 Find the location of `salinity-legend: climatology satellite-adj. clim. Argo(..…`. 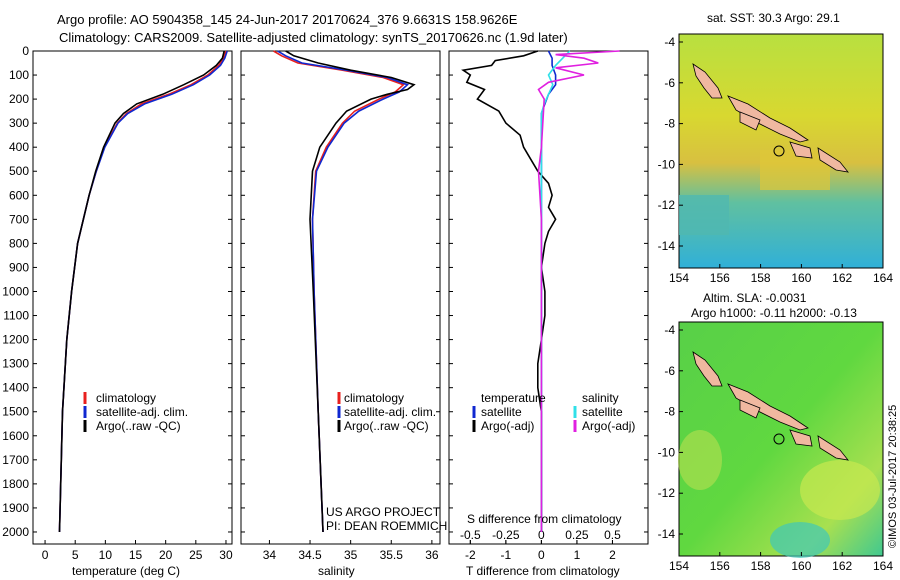

salinity-legend: climatology satellite-adj. clim. Argo(..… is located at coordinates (386, 412).